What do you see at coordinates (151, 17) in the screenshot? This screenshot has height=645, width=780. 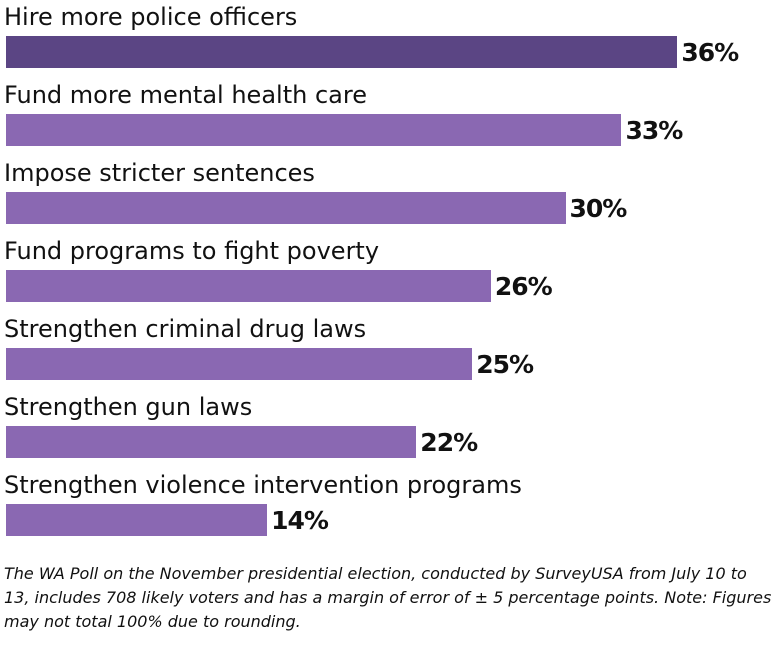 I see `category-label: Hire more police officers` at bounding box center [151, 17].